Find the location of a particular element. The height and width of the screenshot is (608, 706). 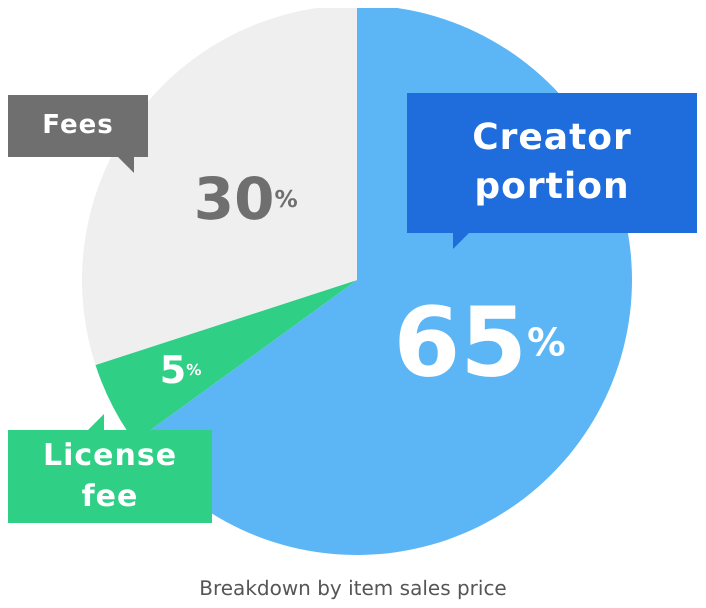

data-label: 65% is located at coordinates (479, 342).